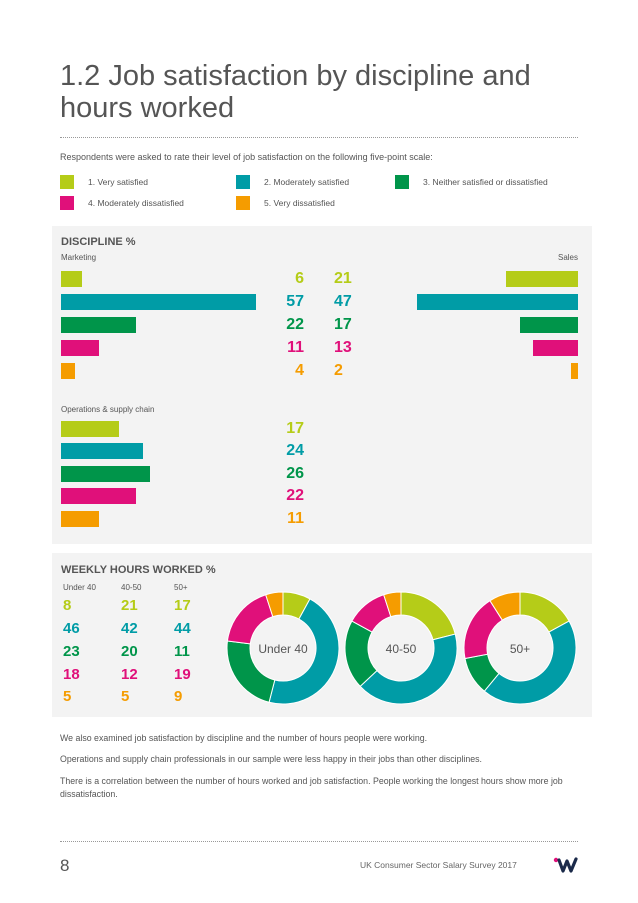 This screenshot has width=638, height=903. Describe the element at coordinates (343, 324) in the screenshot. I see `value-sales: 17` at that location.